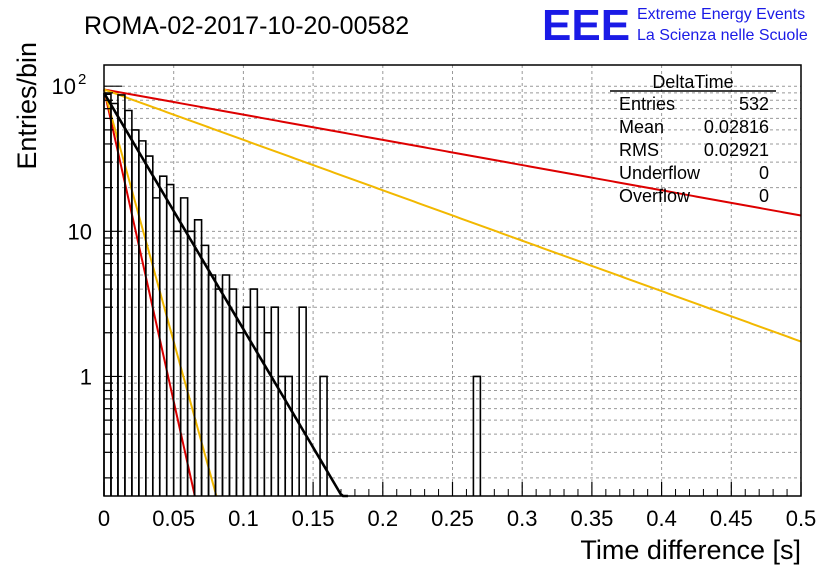  What do you see at coordinates (522, 518) in the screenshot?
I see `x-tick-label: 0.3` at bounding box center [522, 518].